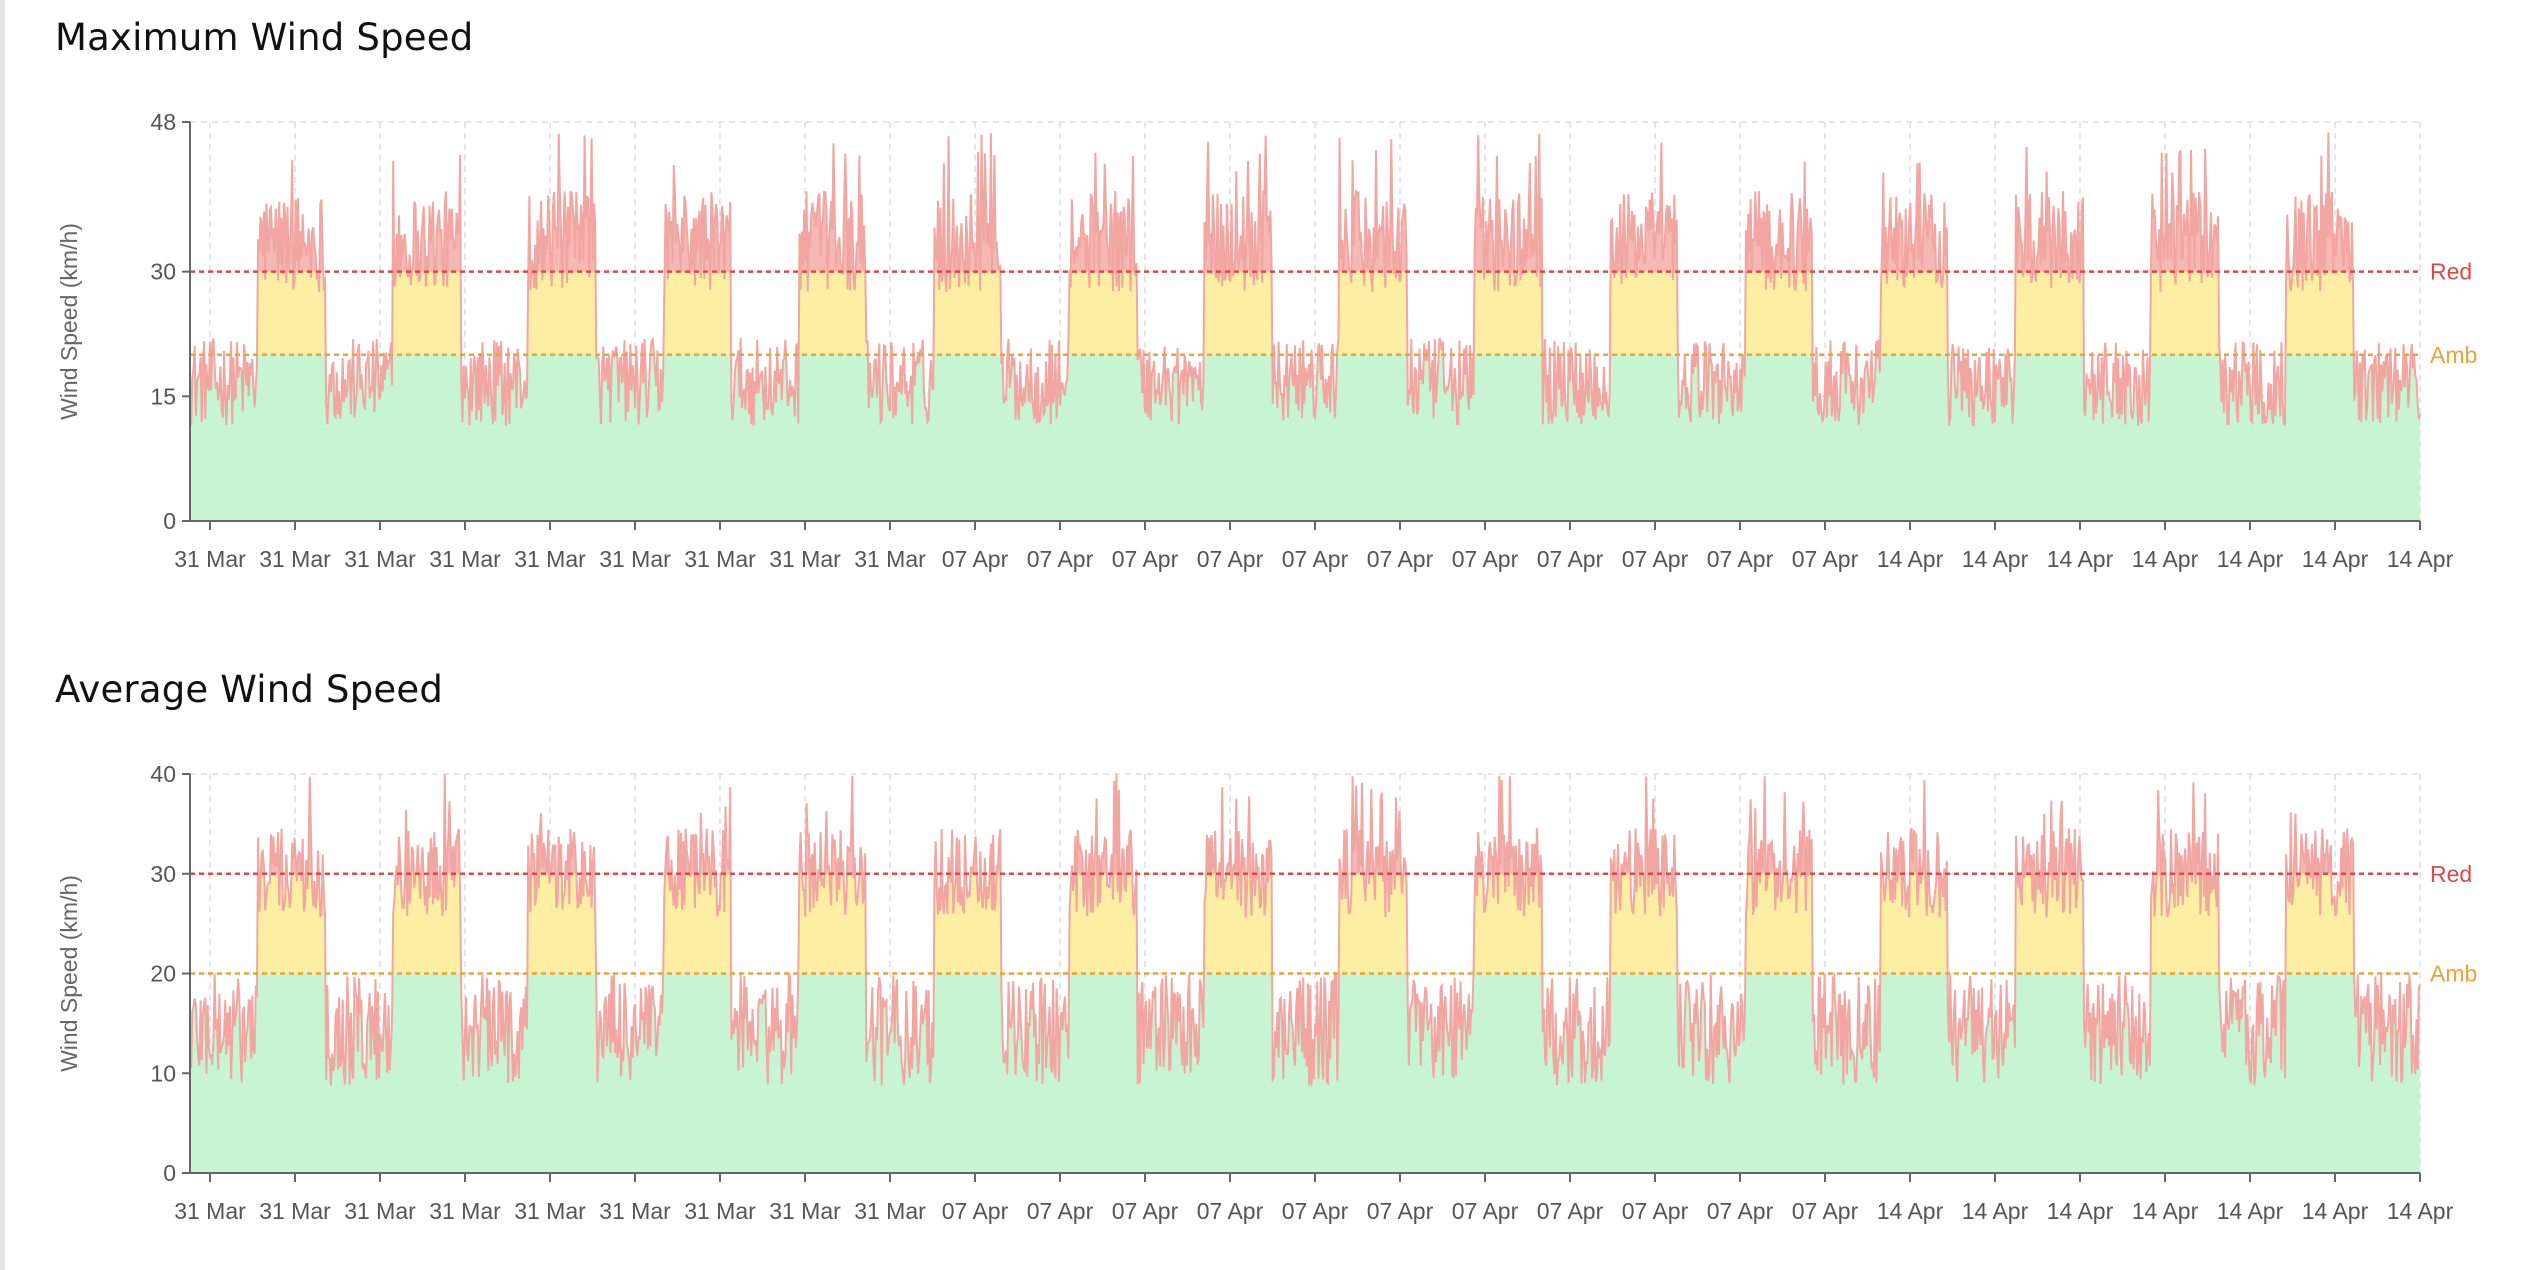  Describe the element at coordinates (163, 1073) in the screenshot. I see `y-tick-label: 10` at that location.